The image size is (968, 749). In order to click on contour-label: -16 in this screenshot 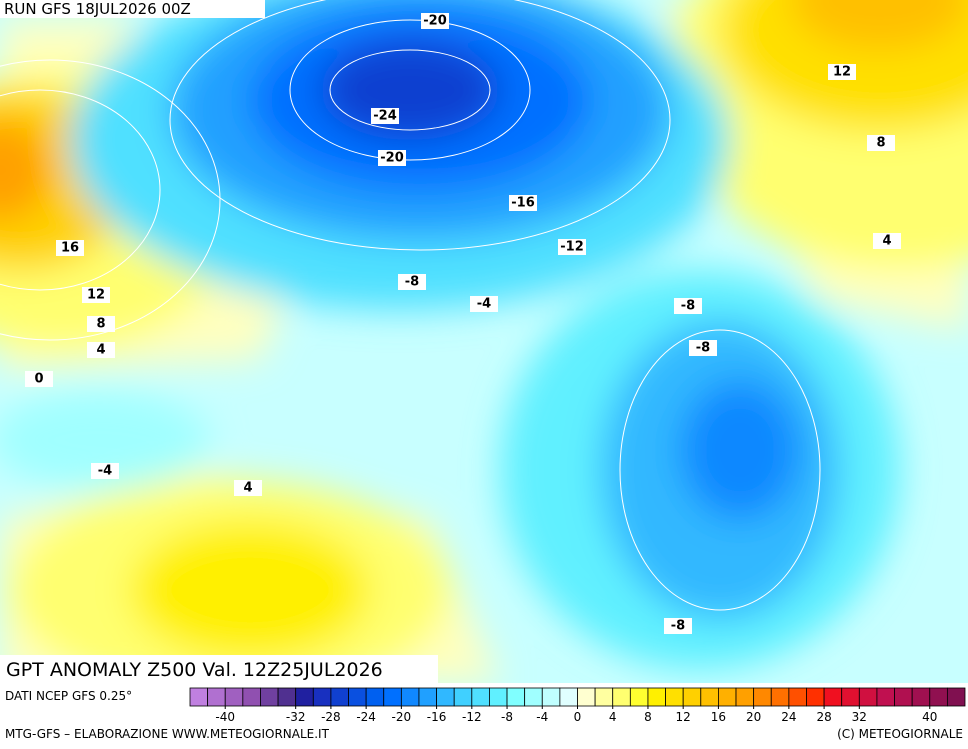, I will do `click(523, 203)`.